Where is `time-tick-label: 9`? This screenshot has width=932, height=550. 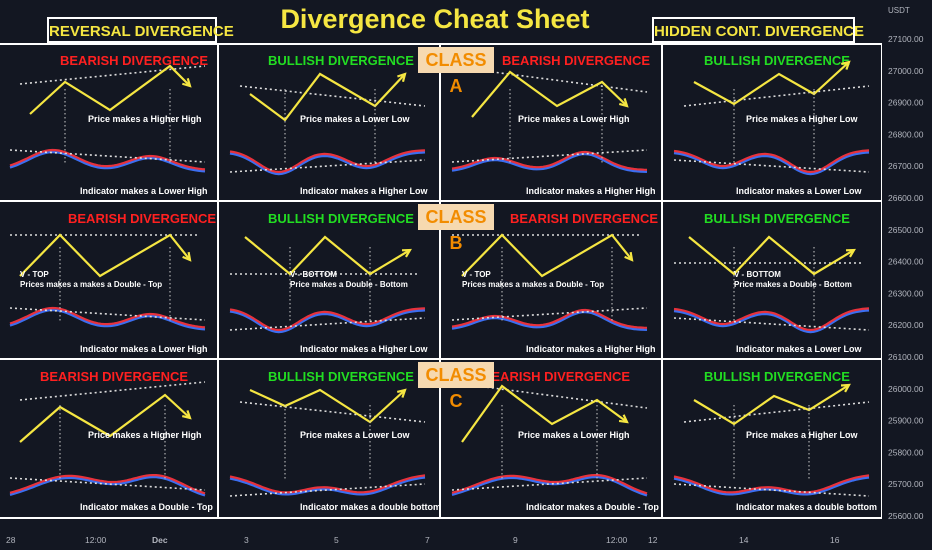 time-tick-label: 9 is located at coordinates (515, 540).